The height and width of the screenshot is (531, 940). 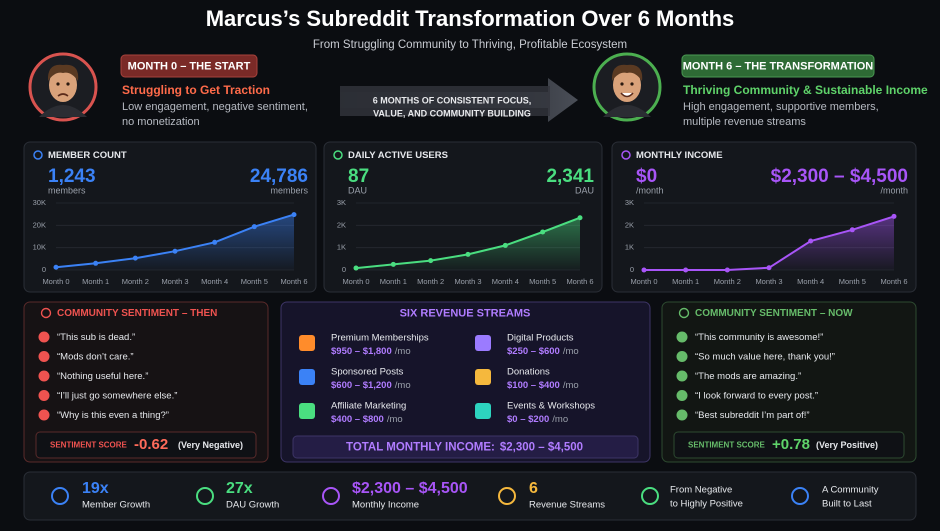 What do you see at coordinates (528, 372) in the screenshot?
I see `stream-name: Donations` at bounding box center [528, 372].